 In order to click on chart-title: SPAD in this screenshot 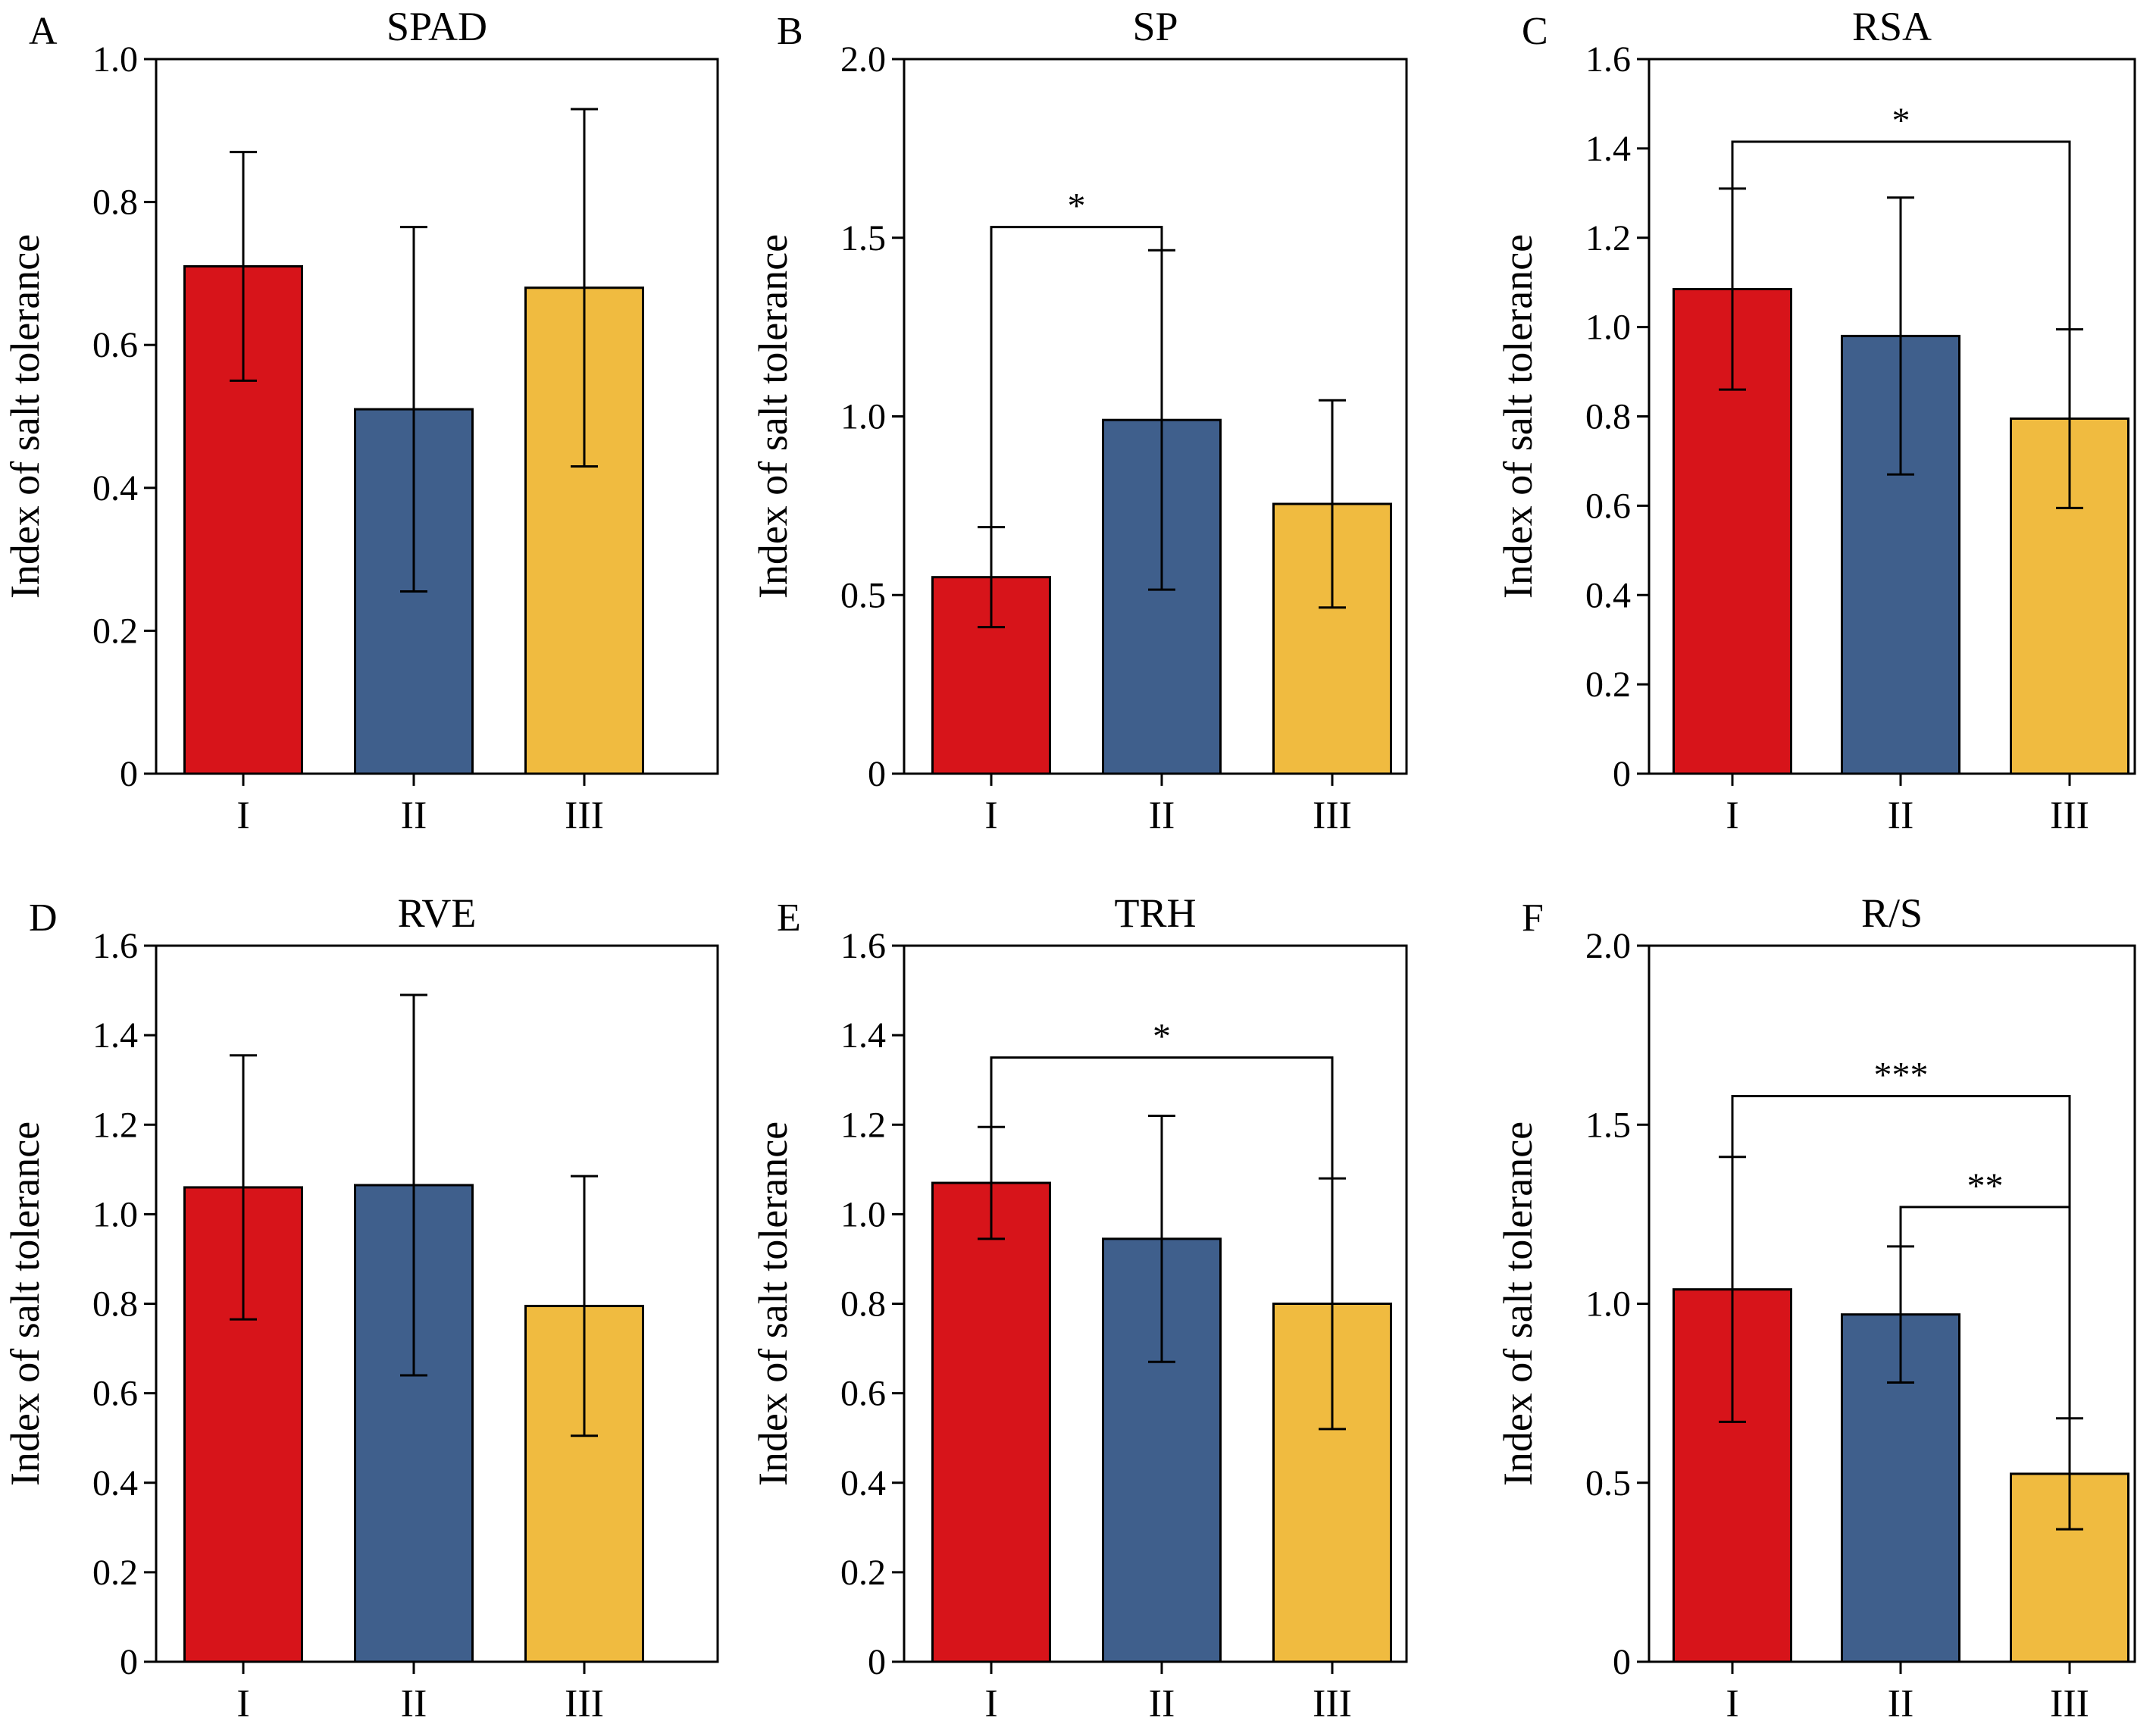, I will do `click(437, 26)`.